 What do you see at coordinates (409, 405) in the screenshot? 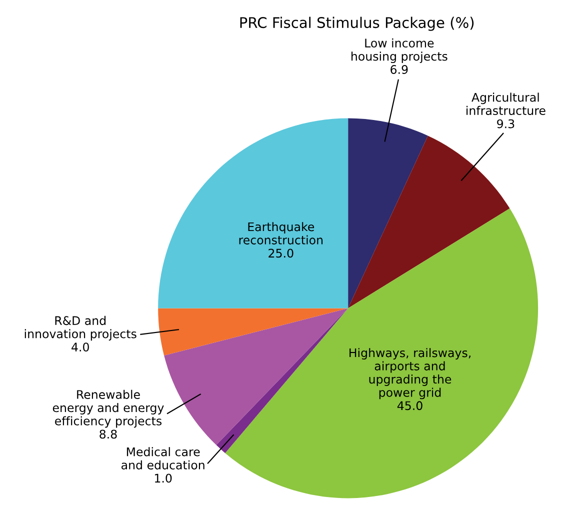
I see `data-label: 45.0` at bounding box center [409, 405].